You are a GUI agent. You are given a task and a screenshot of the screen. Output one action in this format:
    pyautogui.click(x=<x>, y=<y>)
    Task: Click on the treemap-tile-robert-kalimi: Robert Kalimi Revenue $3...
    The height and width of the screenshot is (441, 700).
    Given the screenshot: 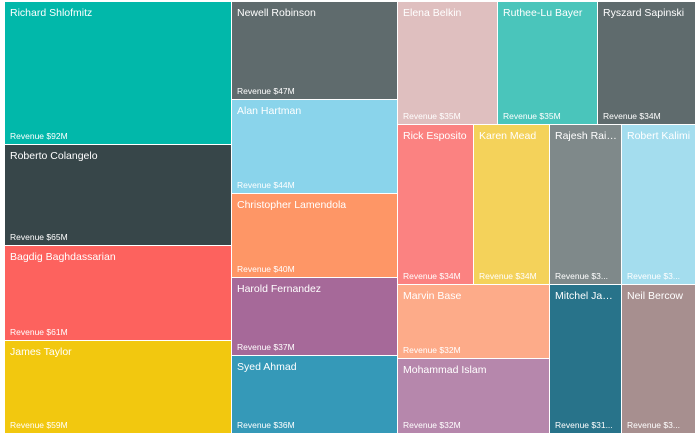 What is the action you would take?
    pyautogui.click(x=659, y=205)
    